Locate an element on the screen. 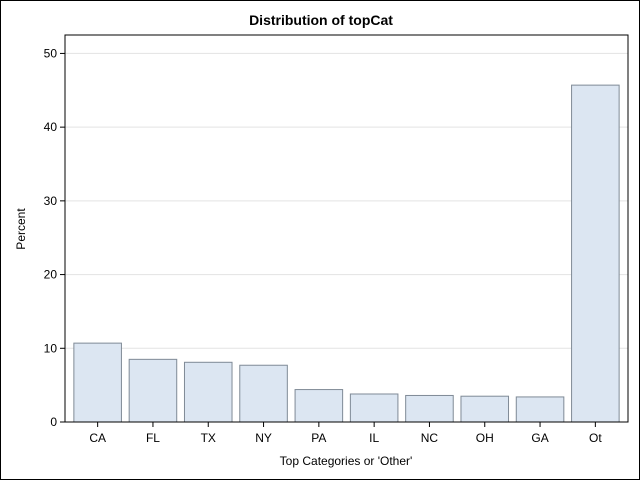 The image size is (640, 481). bar-ot is located at coordinates (595, 253).